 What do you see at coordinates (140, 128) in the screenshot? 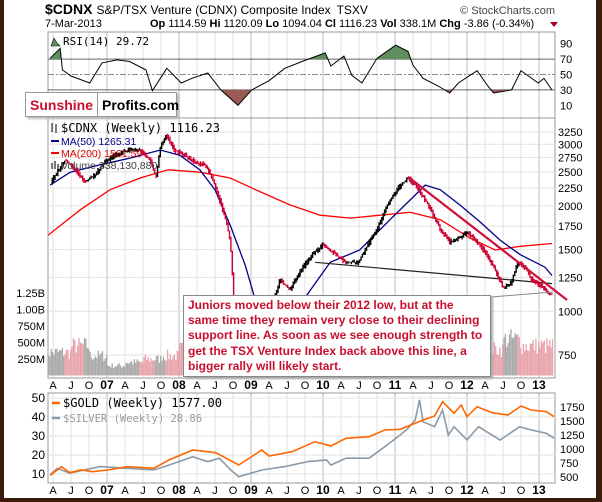
I see `cdnx-legend: $CDNX (Weekly) 1116.23` at bounding box center [140, 128].